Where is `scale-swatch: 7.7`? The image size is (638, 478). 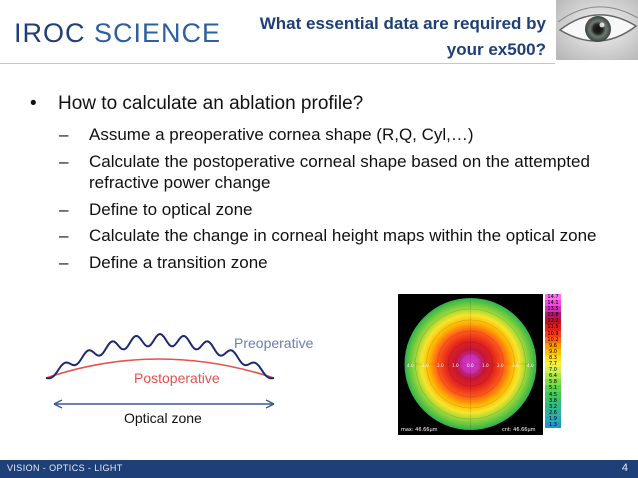
scale-swatch: 7.7 is located at coordinates (553, 364).